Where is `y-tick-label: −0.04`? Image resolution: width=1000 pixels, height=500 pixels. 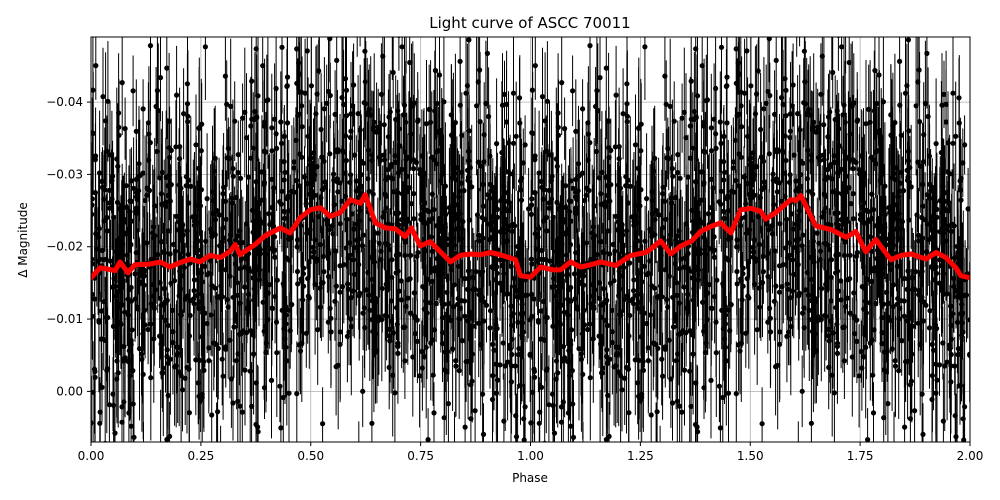 y-tick-label: −0.04 is located at coordinates (64, 102).